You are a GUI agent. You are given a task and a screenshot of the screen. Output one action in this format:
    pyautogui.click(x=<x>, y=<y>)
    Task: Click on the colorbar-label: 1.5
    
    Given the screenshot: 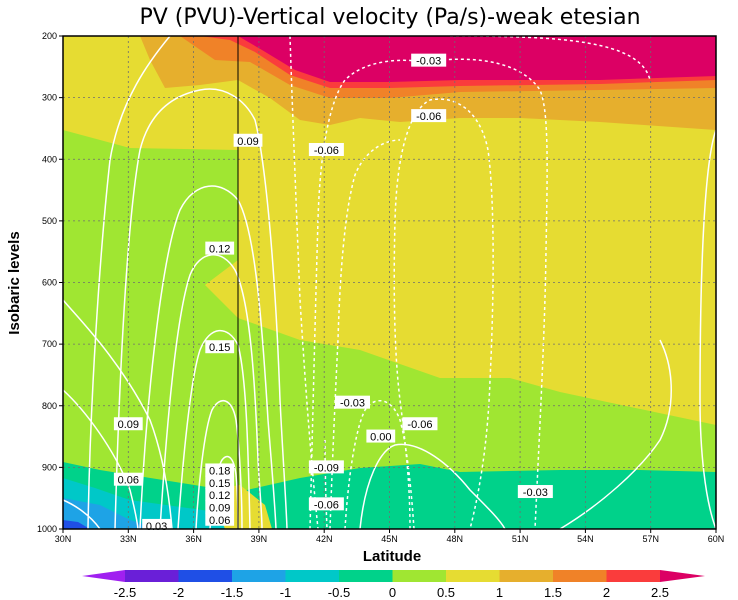 What is the action you would take?
    pyautogui.click(x=553, y=592)
    